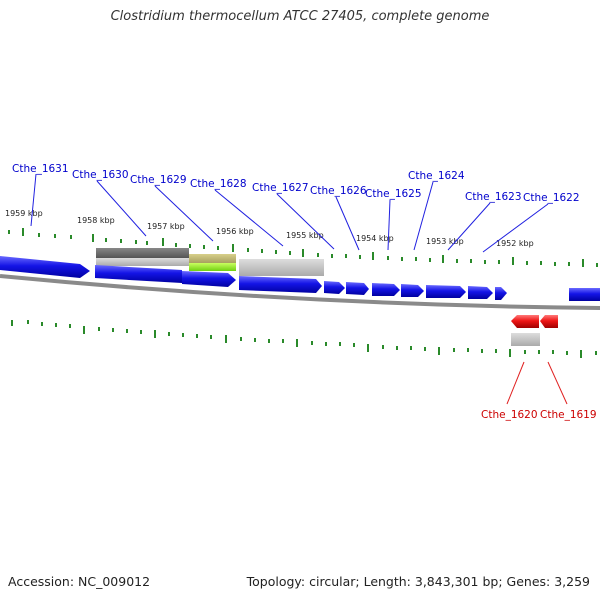  What do you see at coordinates (40, 169) in the screenshot?
I see `gene-label-cthe-1631: Cthe_1631` at bounding box center [40, 169].